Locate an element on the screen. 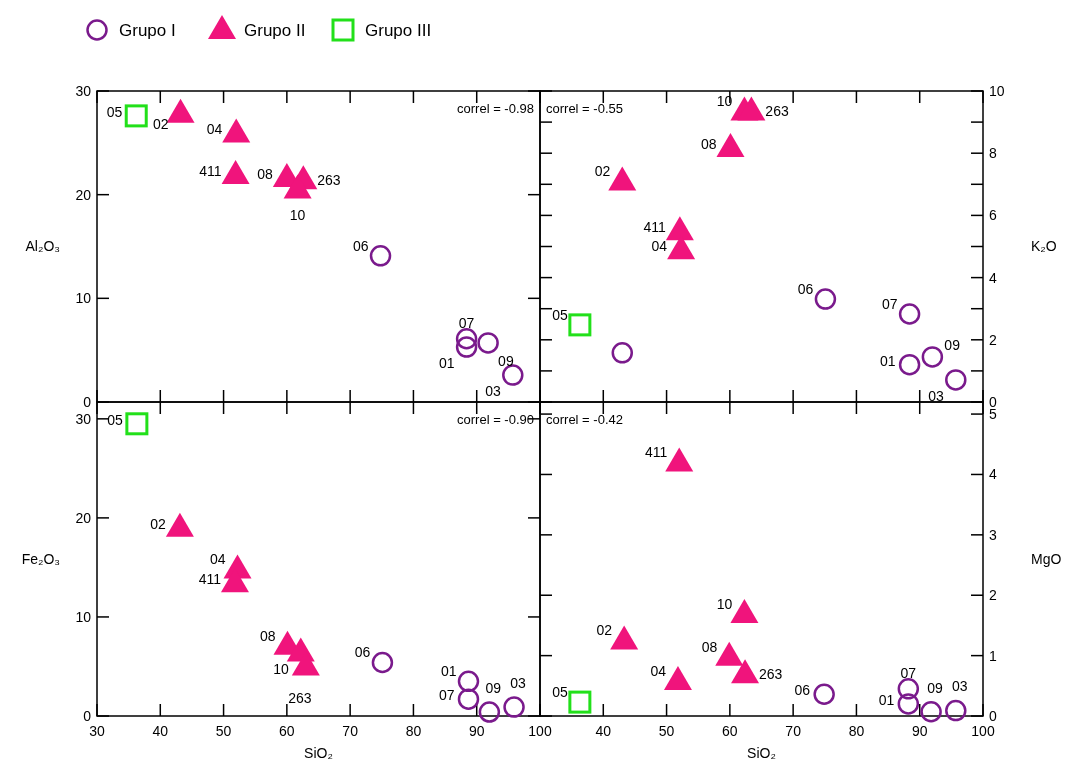 Image resolution: width=1088 pixels, height=766 pixels. legend-label: Grupo I is located at coordinates (147, 30).